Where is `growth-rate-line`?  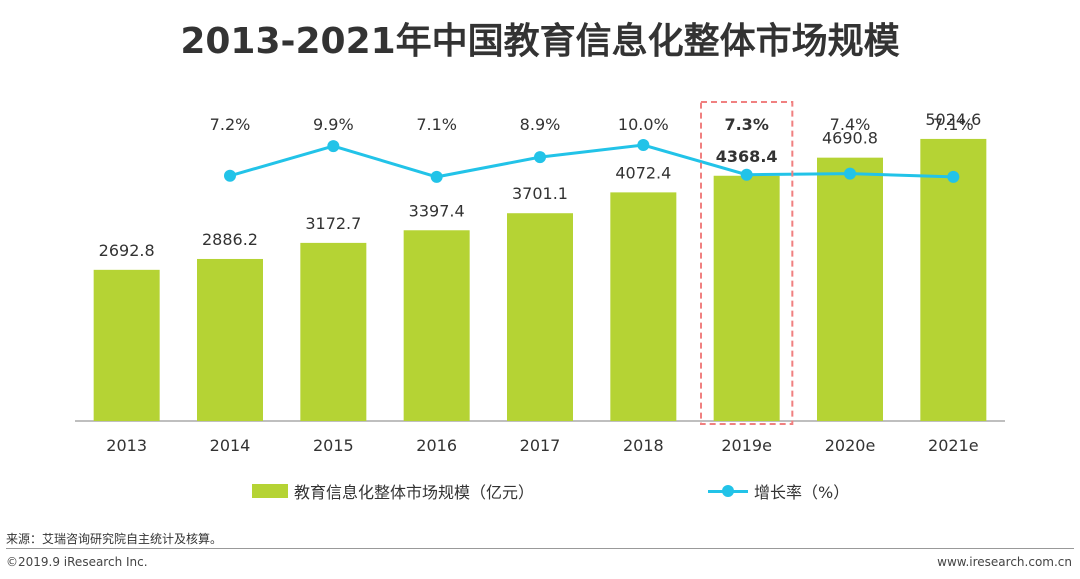 growth-rate-line is located at coordinates (591, 161).